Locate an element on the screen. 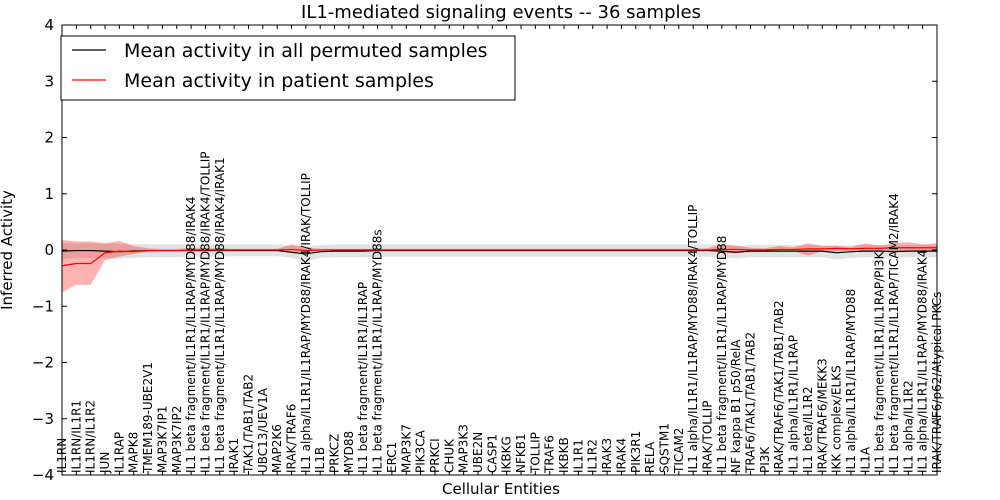 The width and height of the screenshot is (1000, 500). x-category-label: PRKCZ is located at coordinates (335, 453).